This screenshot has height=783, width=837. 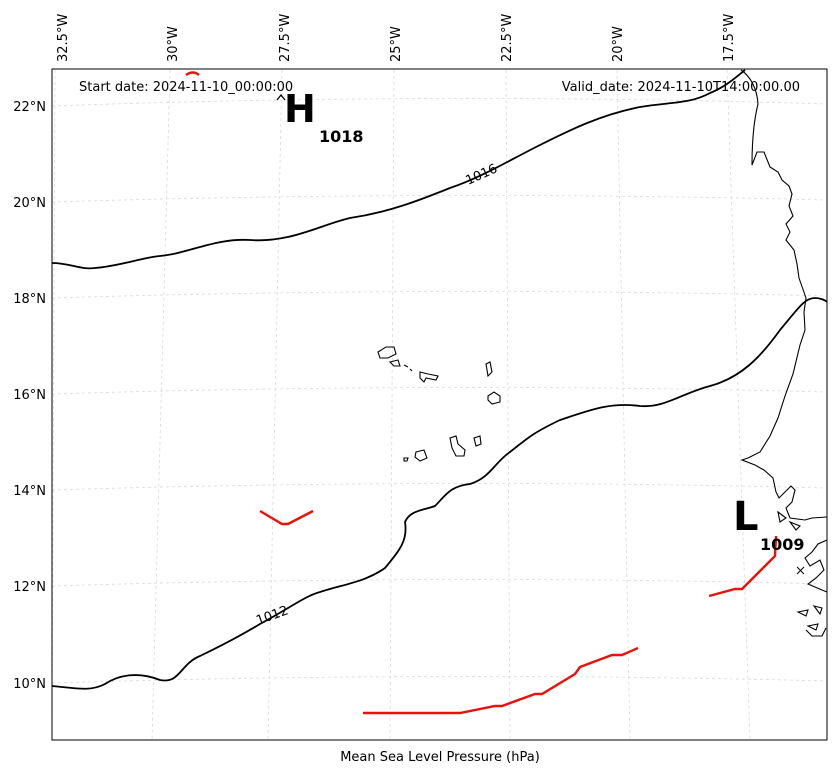 I want to click on lat-tick-label: 16°N, so click(x=29, y=395).